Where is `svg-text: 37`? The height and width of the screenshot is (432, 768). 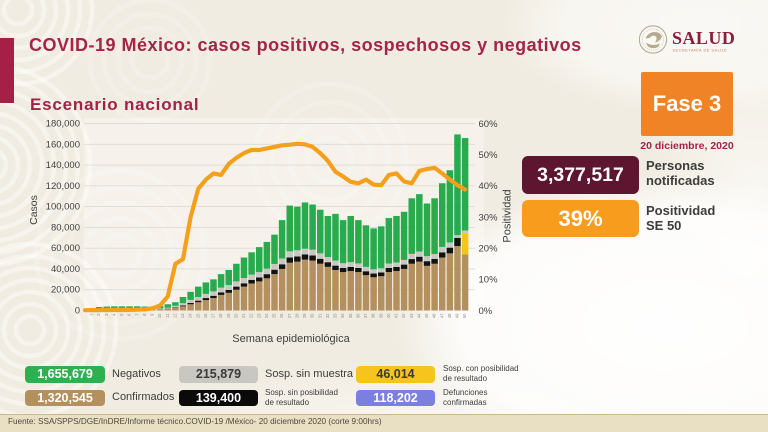
svg-text: 37 is located at coordinates (365, 315).